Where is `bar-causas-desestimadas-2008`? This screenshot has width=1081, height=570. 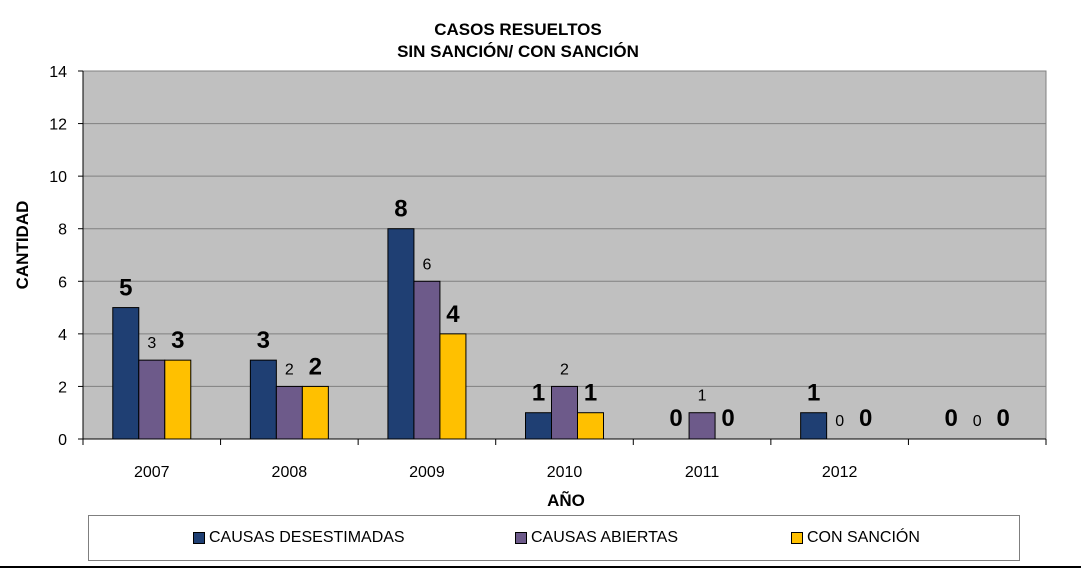
bar-causas-desestimadas-2008 is located at coordinates (263, 399).